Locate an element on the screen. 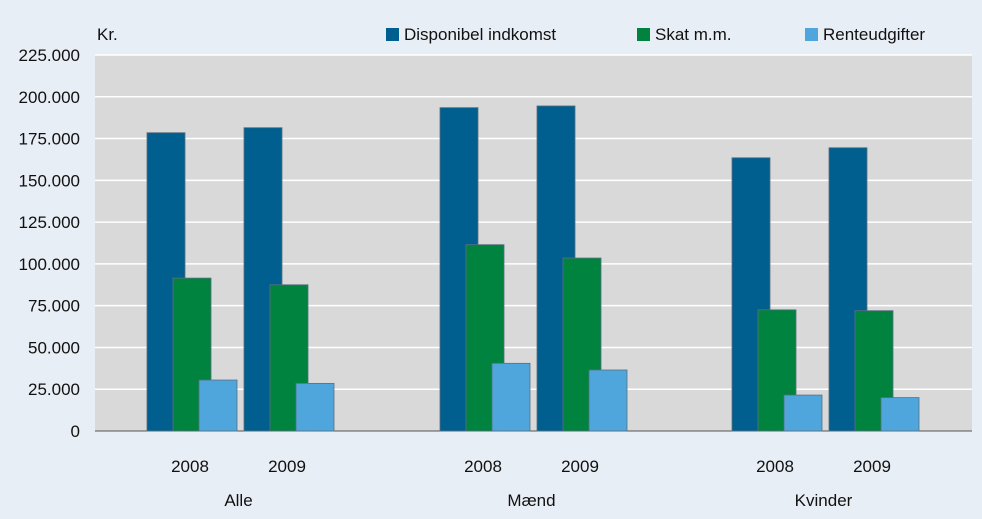 The height and width of the screenshot is (519, 982). legend-item: Skat m.m. is located at coordinates (684, 34).